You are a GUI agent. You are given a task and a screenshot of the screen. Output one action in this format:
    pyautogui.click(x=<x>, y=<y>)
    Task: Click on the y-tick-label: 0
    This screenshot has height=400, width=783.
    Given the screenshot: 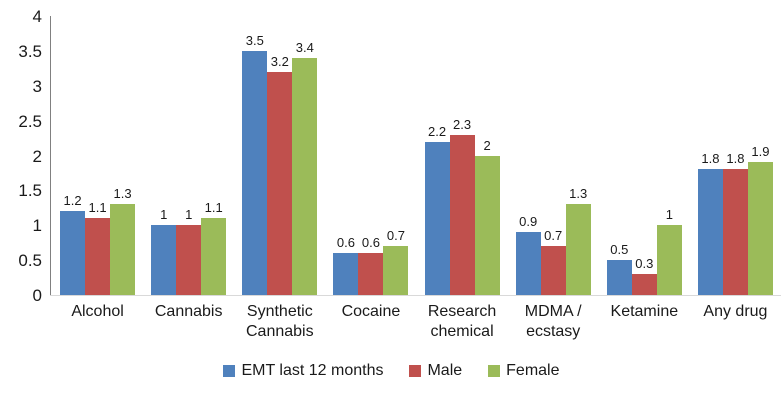 What is the action you would take?
    pyautogui.click(x=37, y=295)
    